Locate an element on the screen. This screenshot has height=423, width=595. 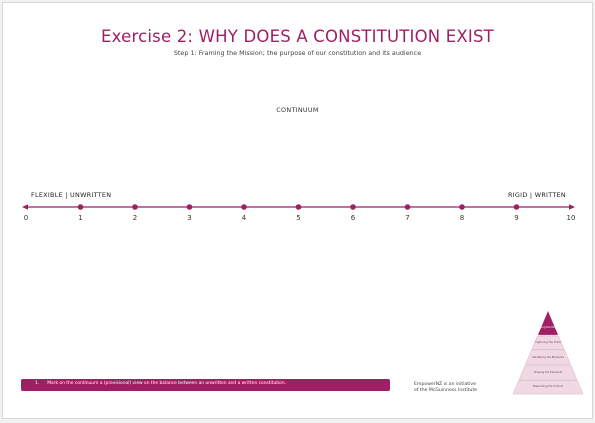
right-arrowhead is located at coordinates (572, 207).